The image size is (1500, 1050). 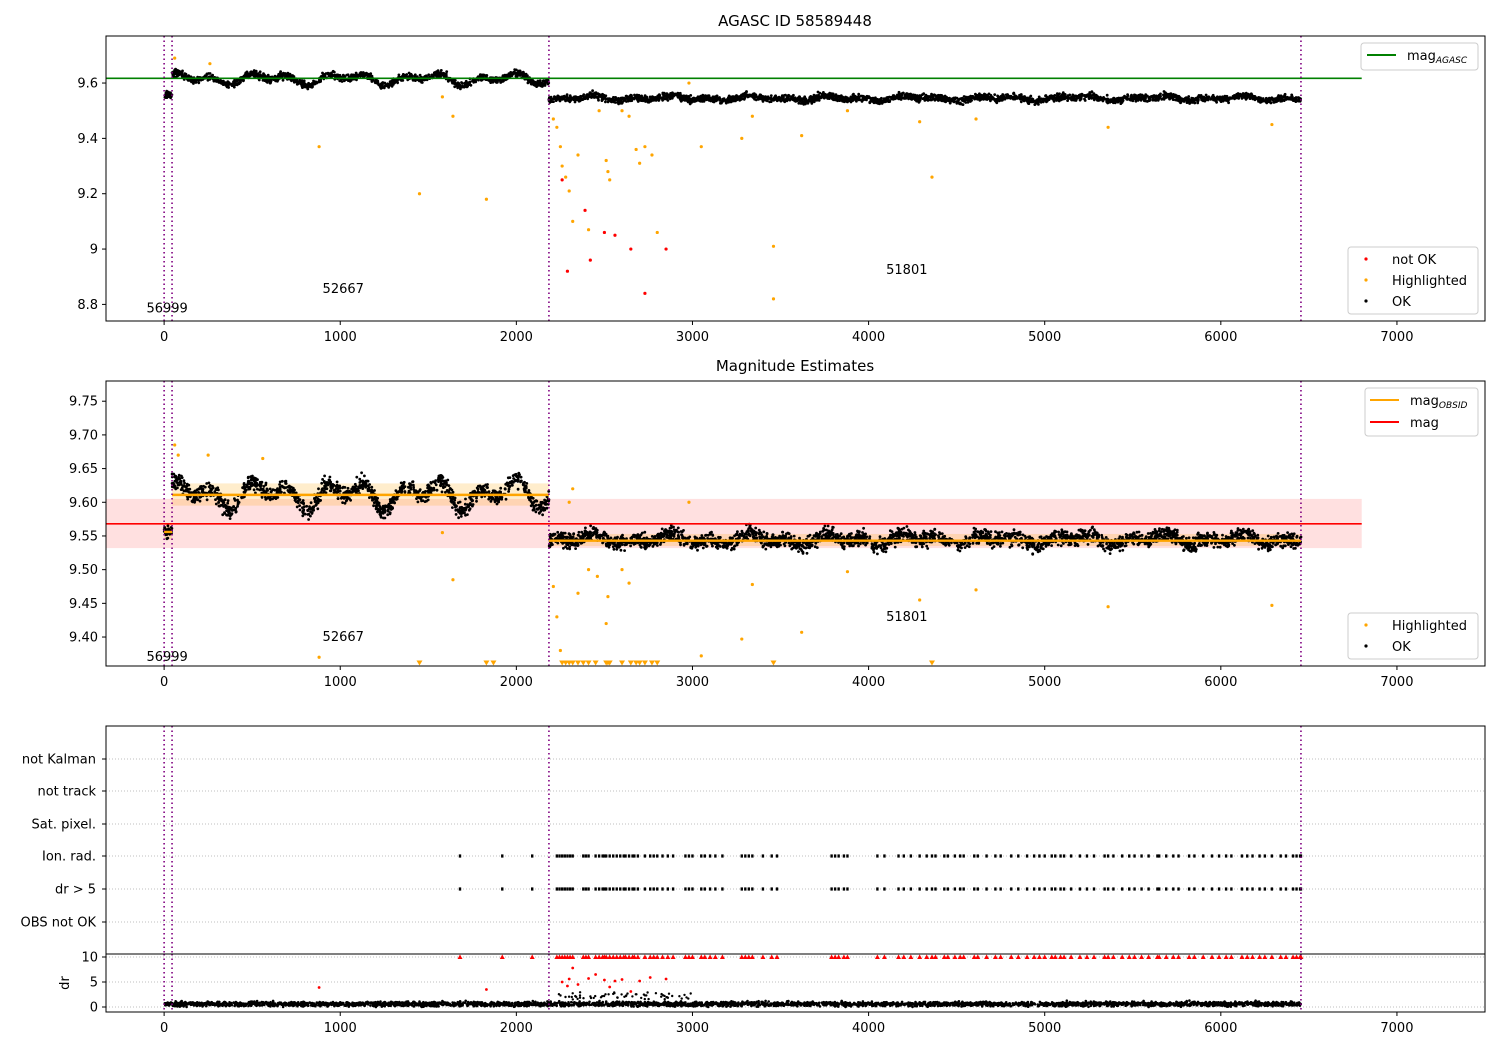 I want to click on agasc-xtick-label: 5000, so click(x=1044, y=337).